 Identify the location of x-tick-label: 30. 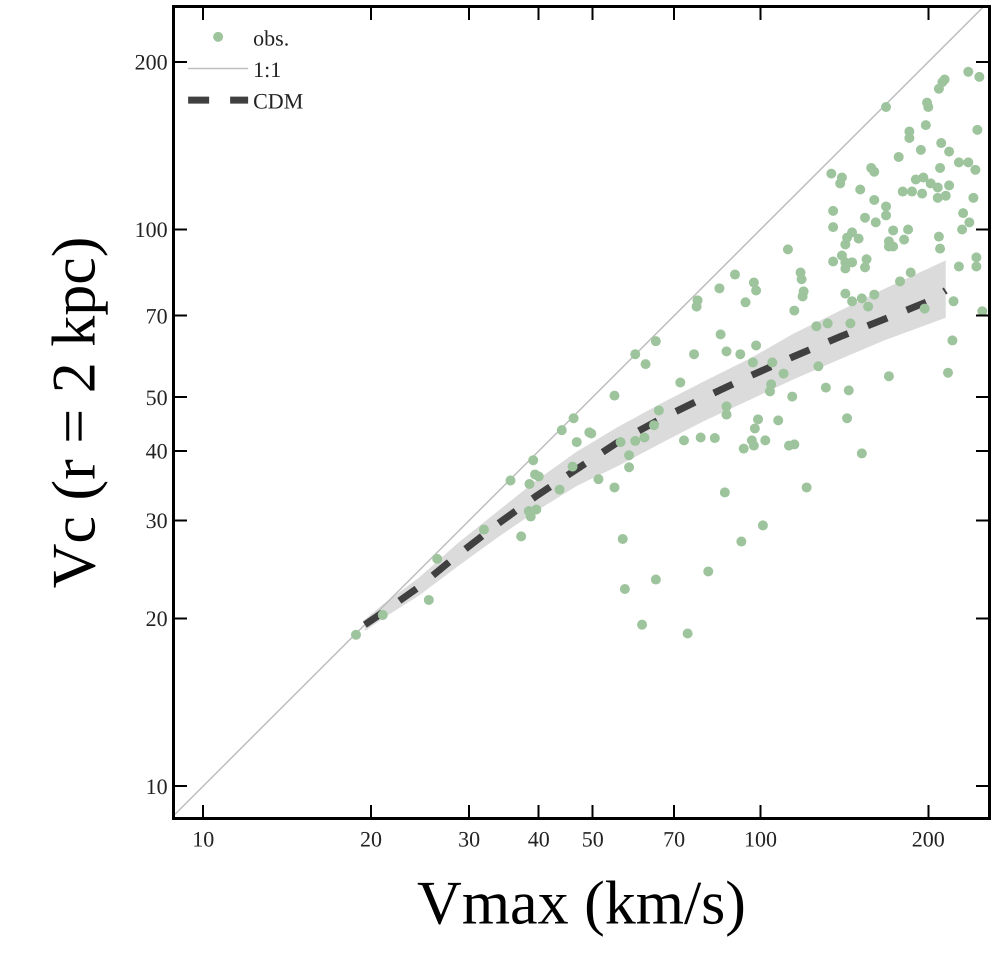
(469, 839).